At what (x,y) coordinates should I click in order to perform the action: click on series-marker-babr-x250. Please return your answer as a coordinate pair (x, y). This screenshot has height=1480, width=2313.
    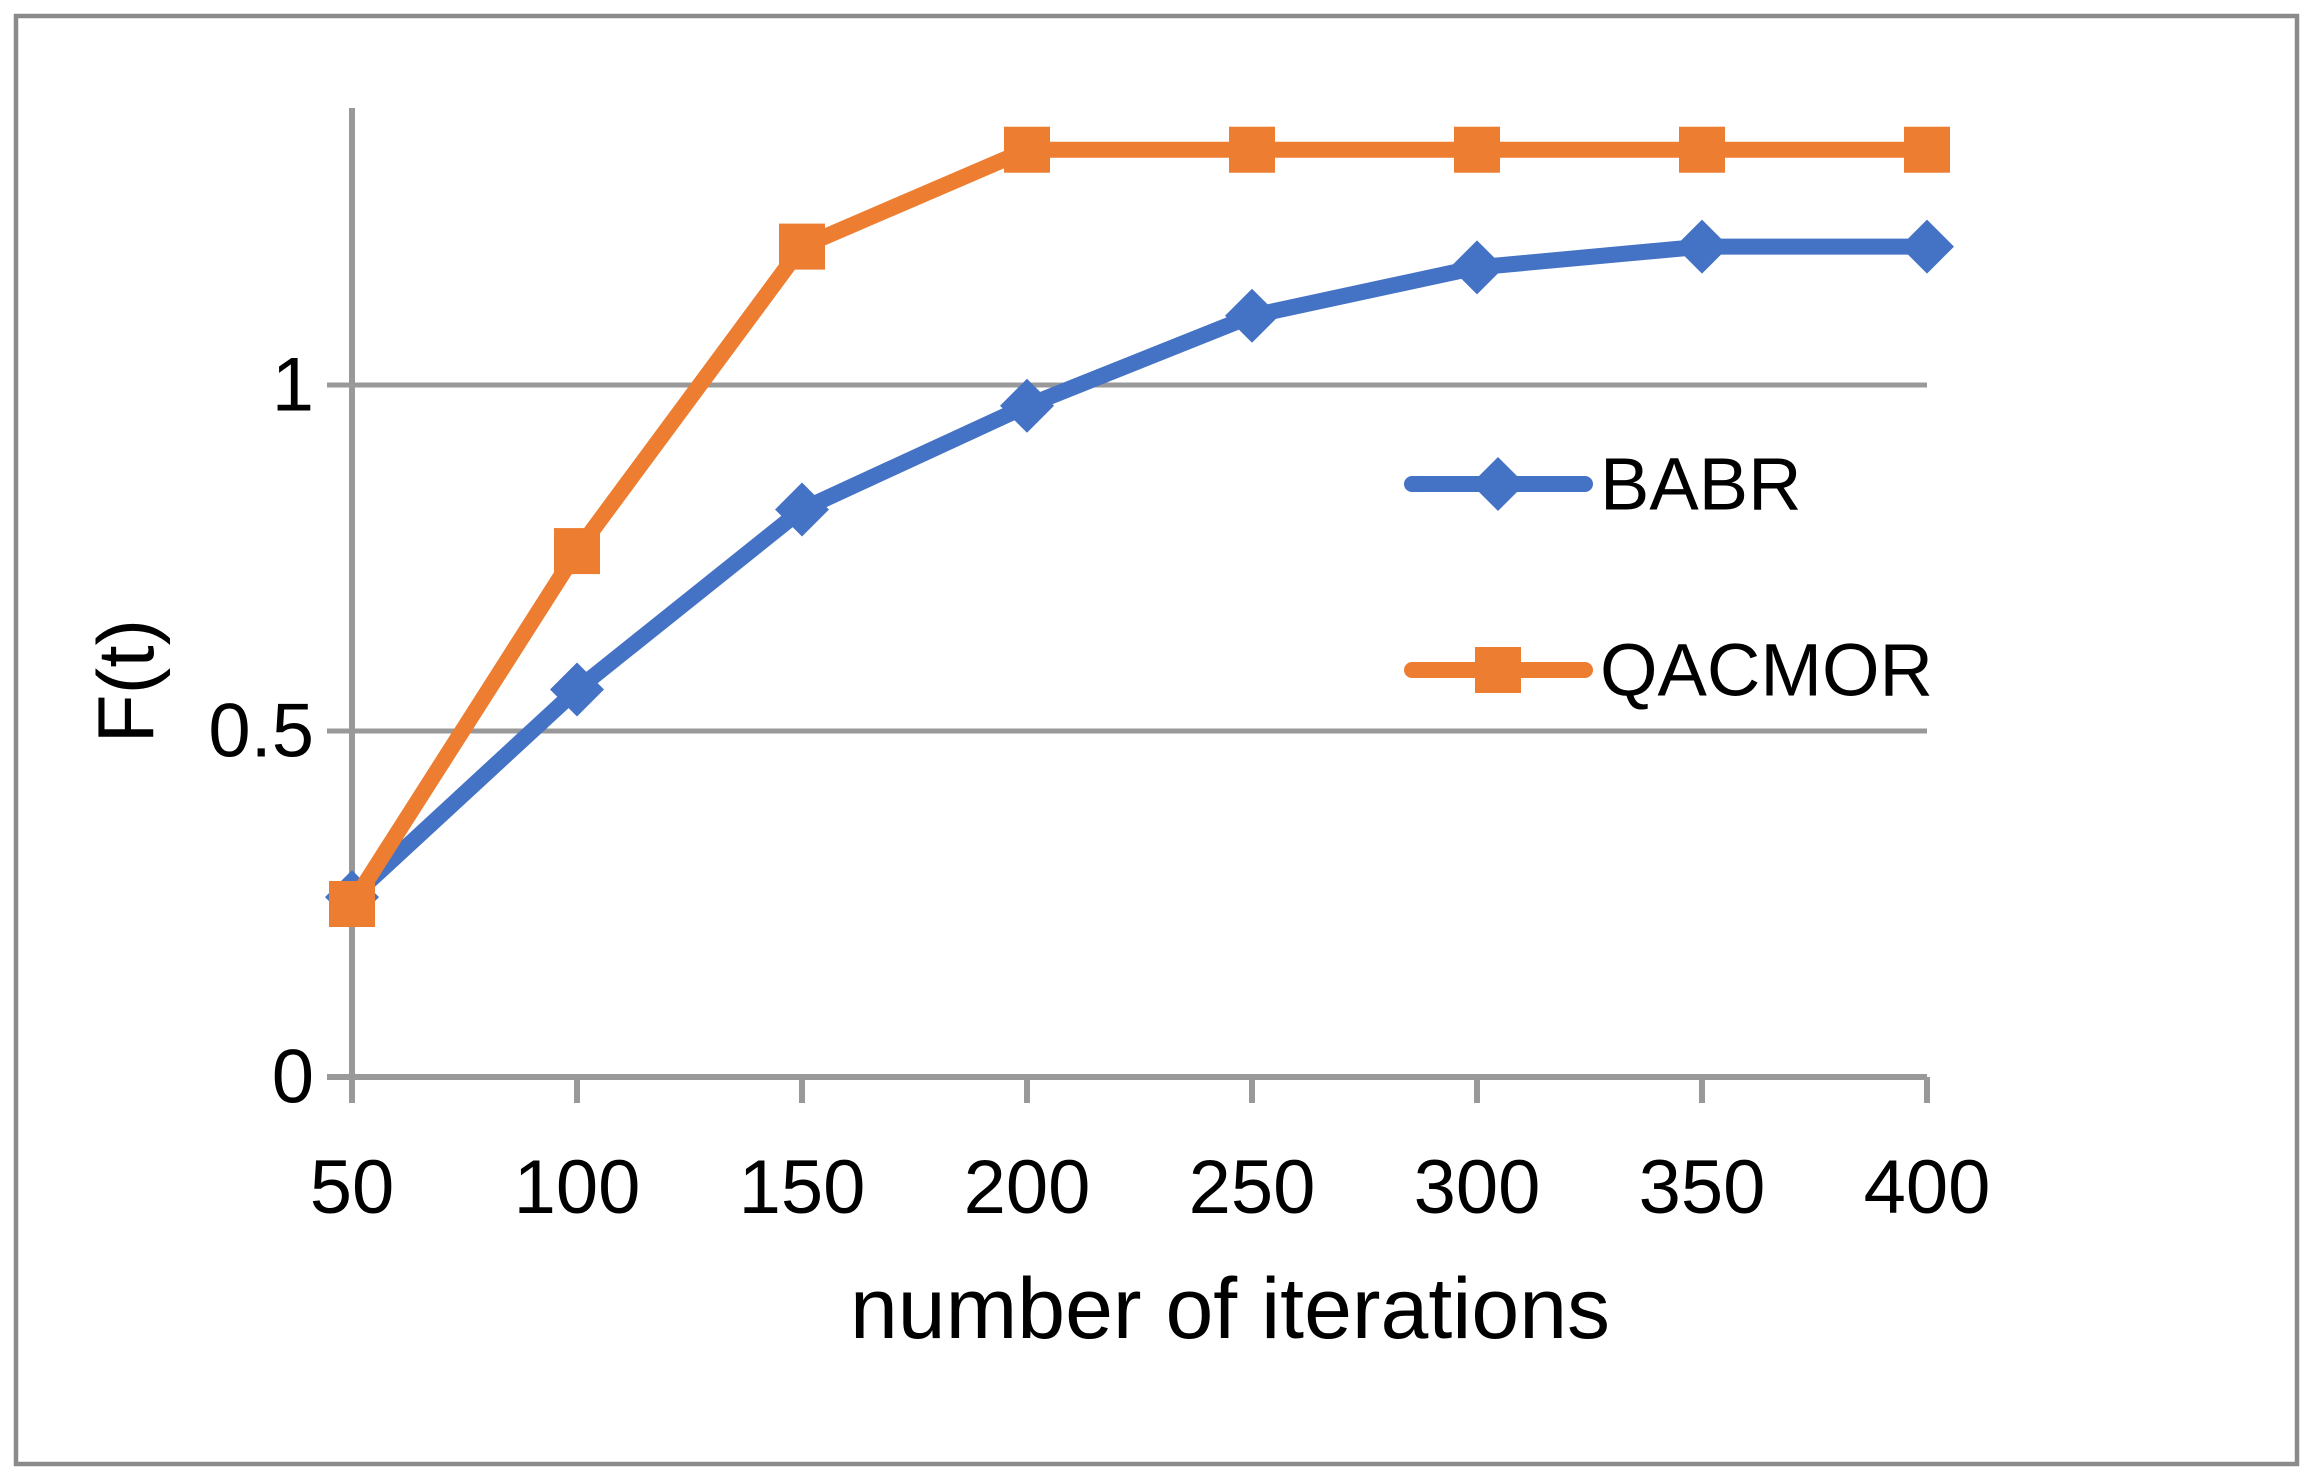
    Looking at the image, I should click on (1252, 315).